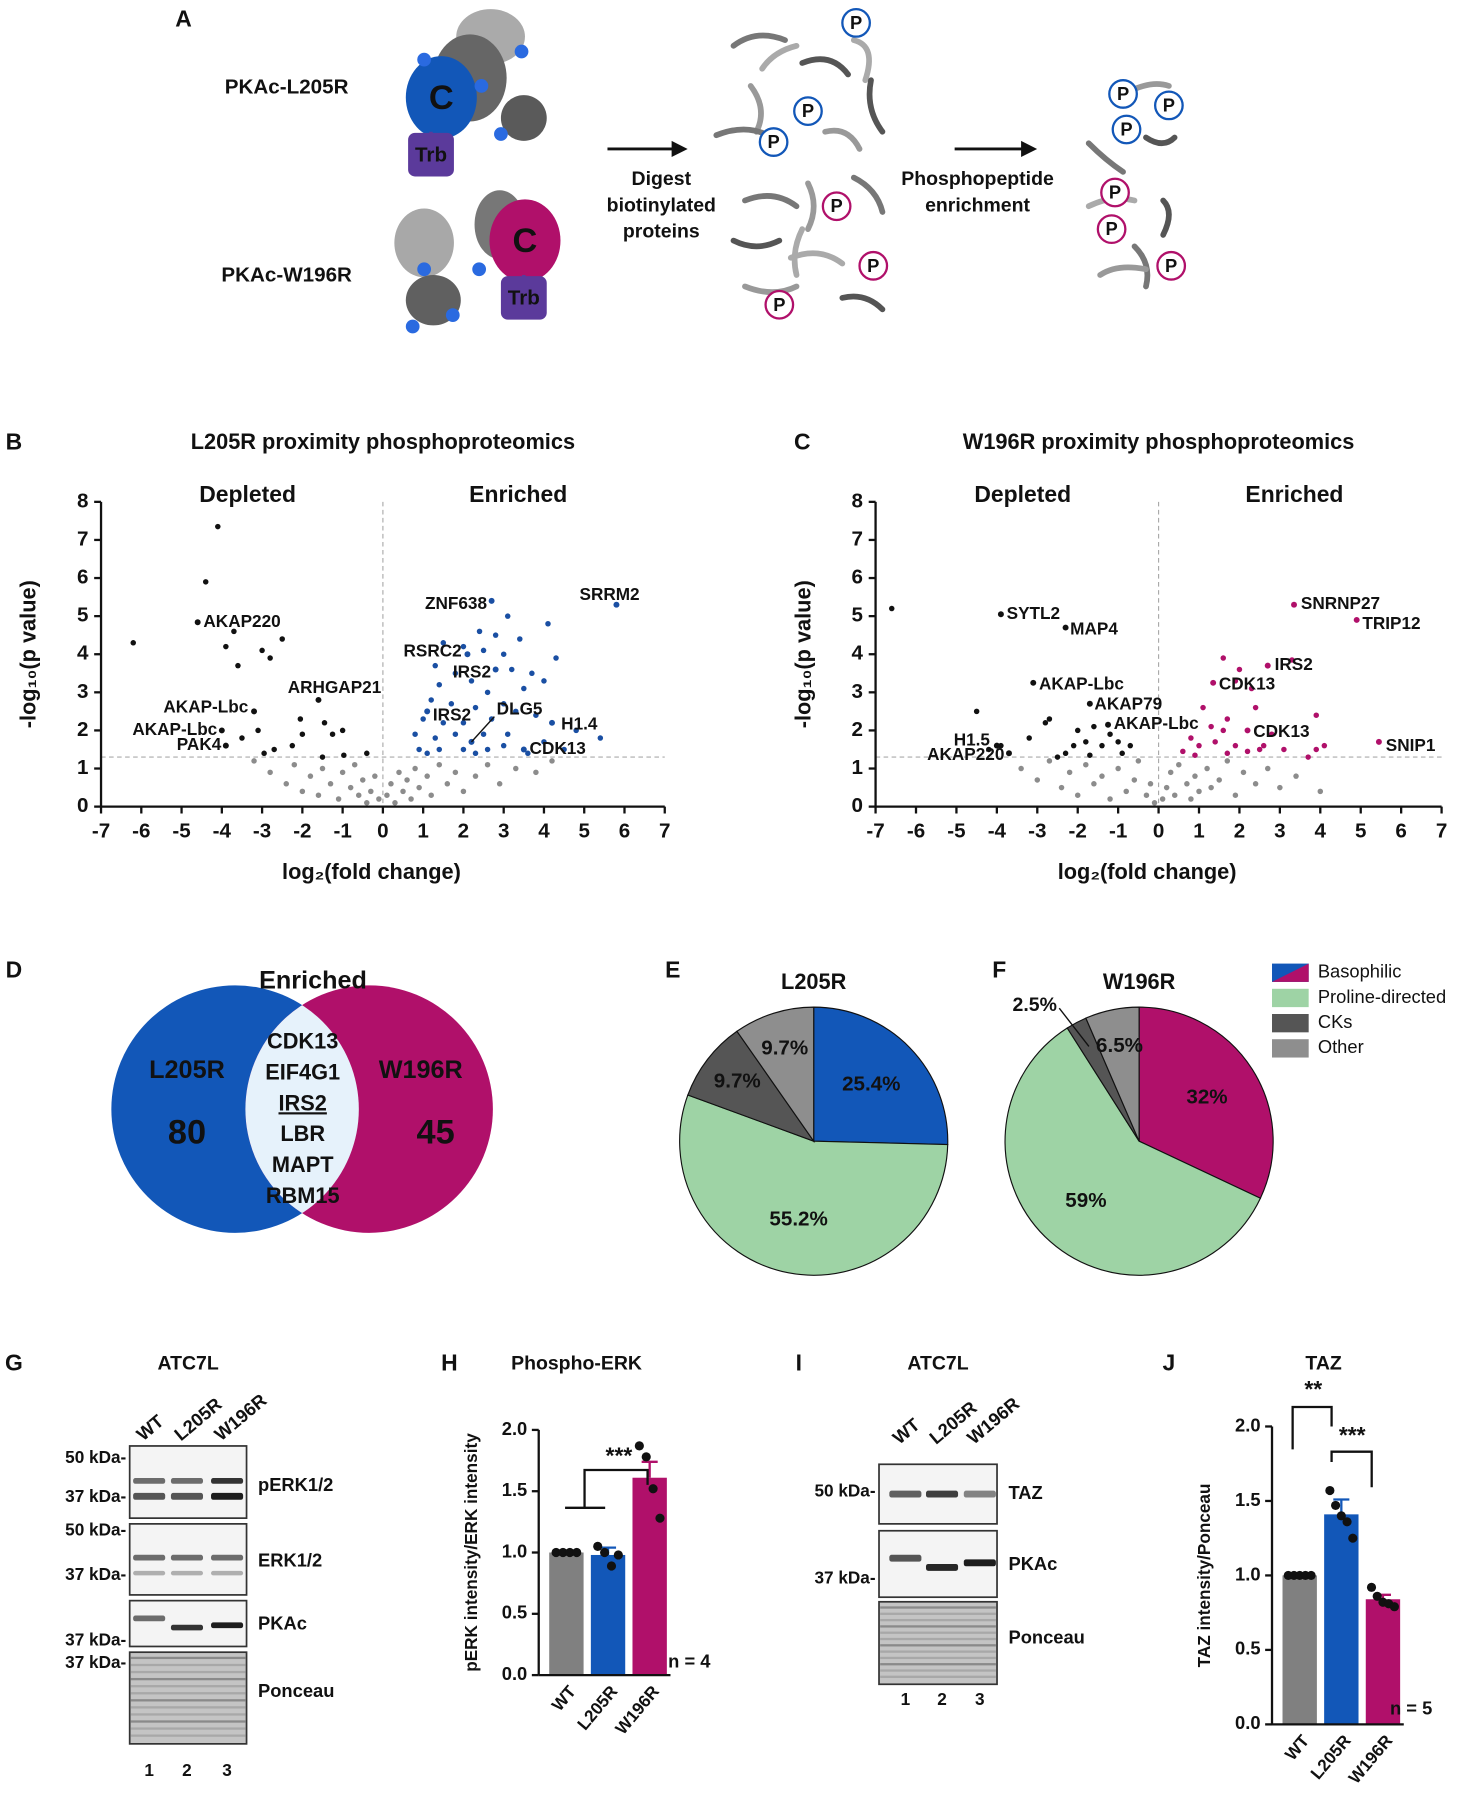  Describe the element at coordinates (563, 1698) in the screenshot. I see `x-tick-label: WT` at that location.